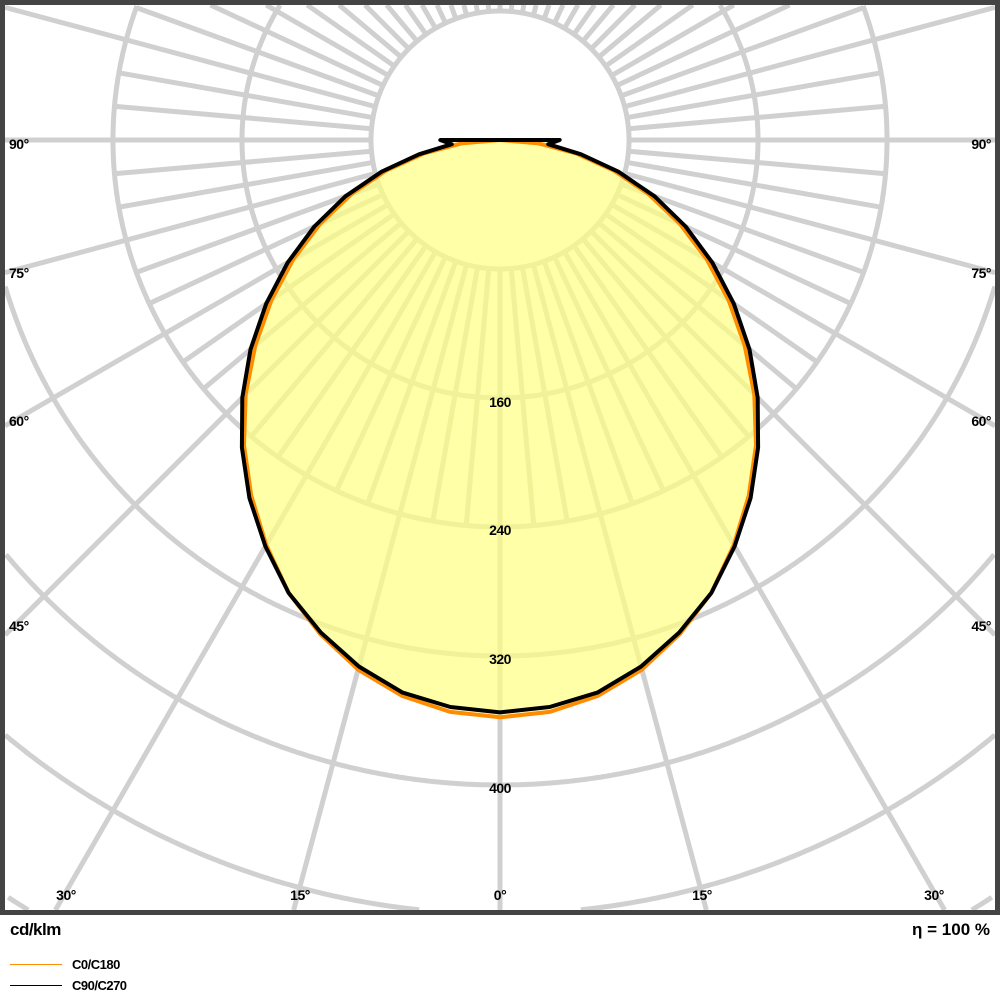 The width and height of the screenshot is (1000, 1000). I want to click on grid-ring, so click(500, 904).